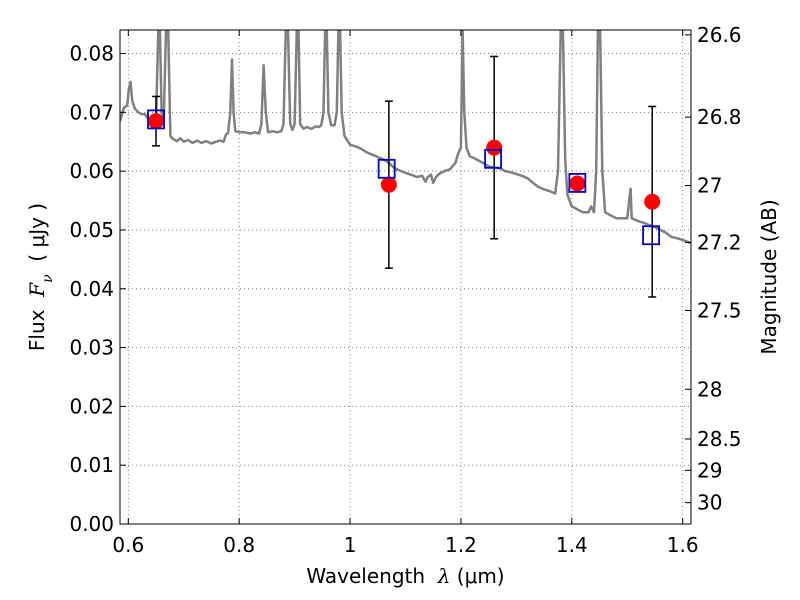 The image size is (800, 600). Describe the element at coordinates (91, 348) in the screenshot. I see `y-tick-label: 0.03` at that location.